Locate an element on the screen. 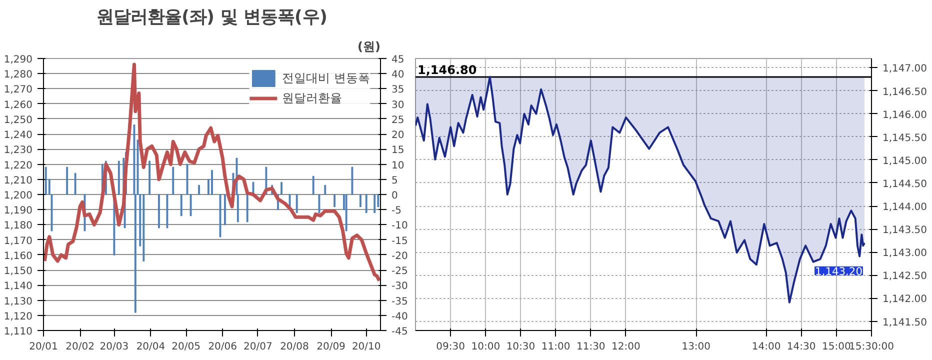 This screenshot has width=932, height=360. y2-tick-label: -5 is located at coordinates (397, 211).